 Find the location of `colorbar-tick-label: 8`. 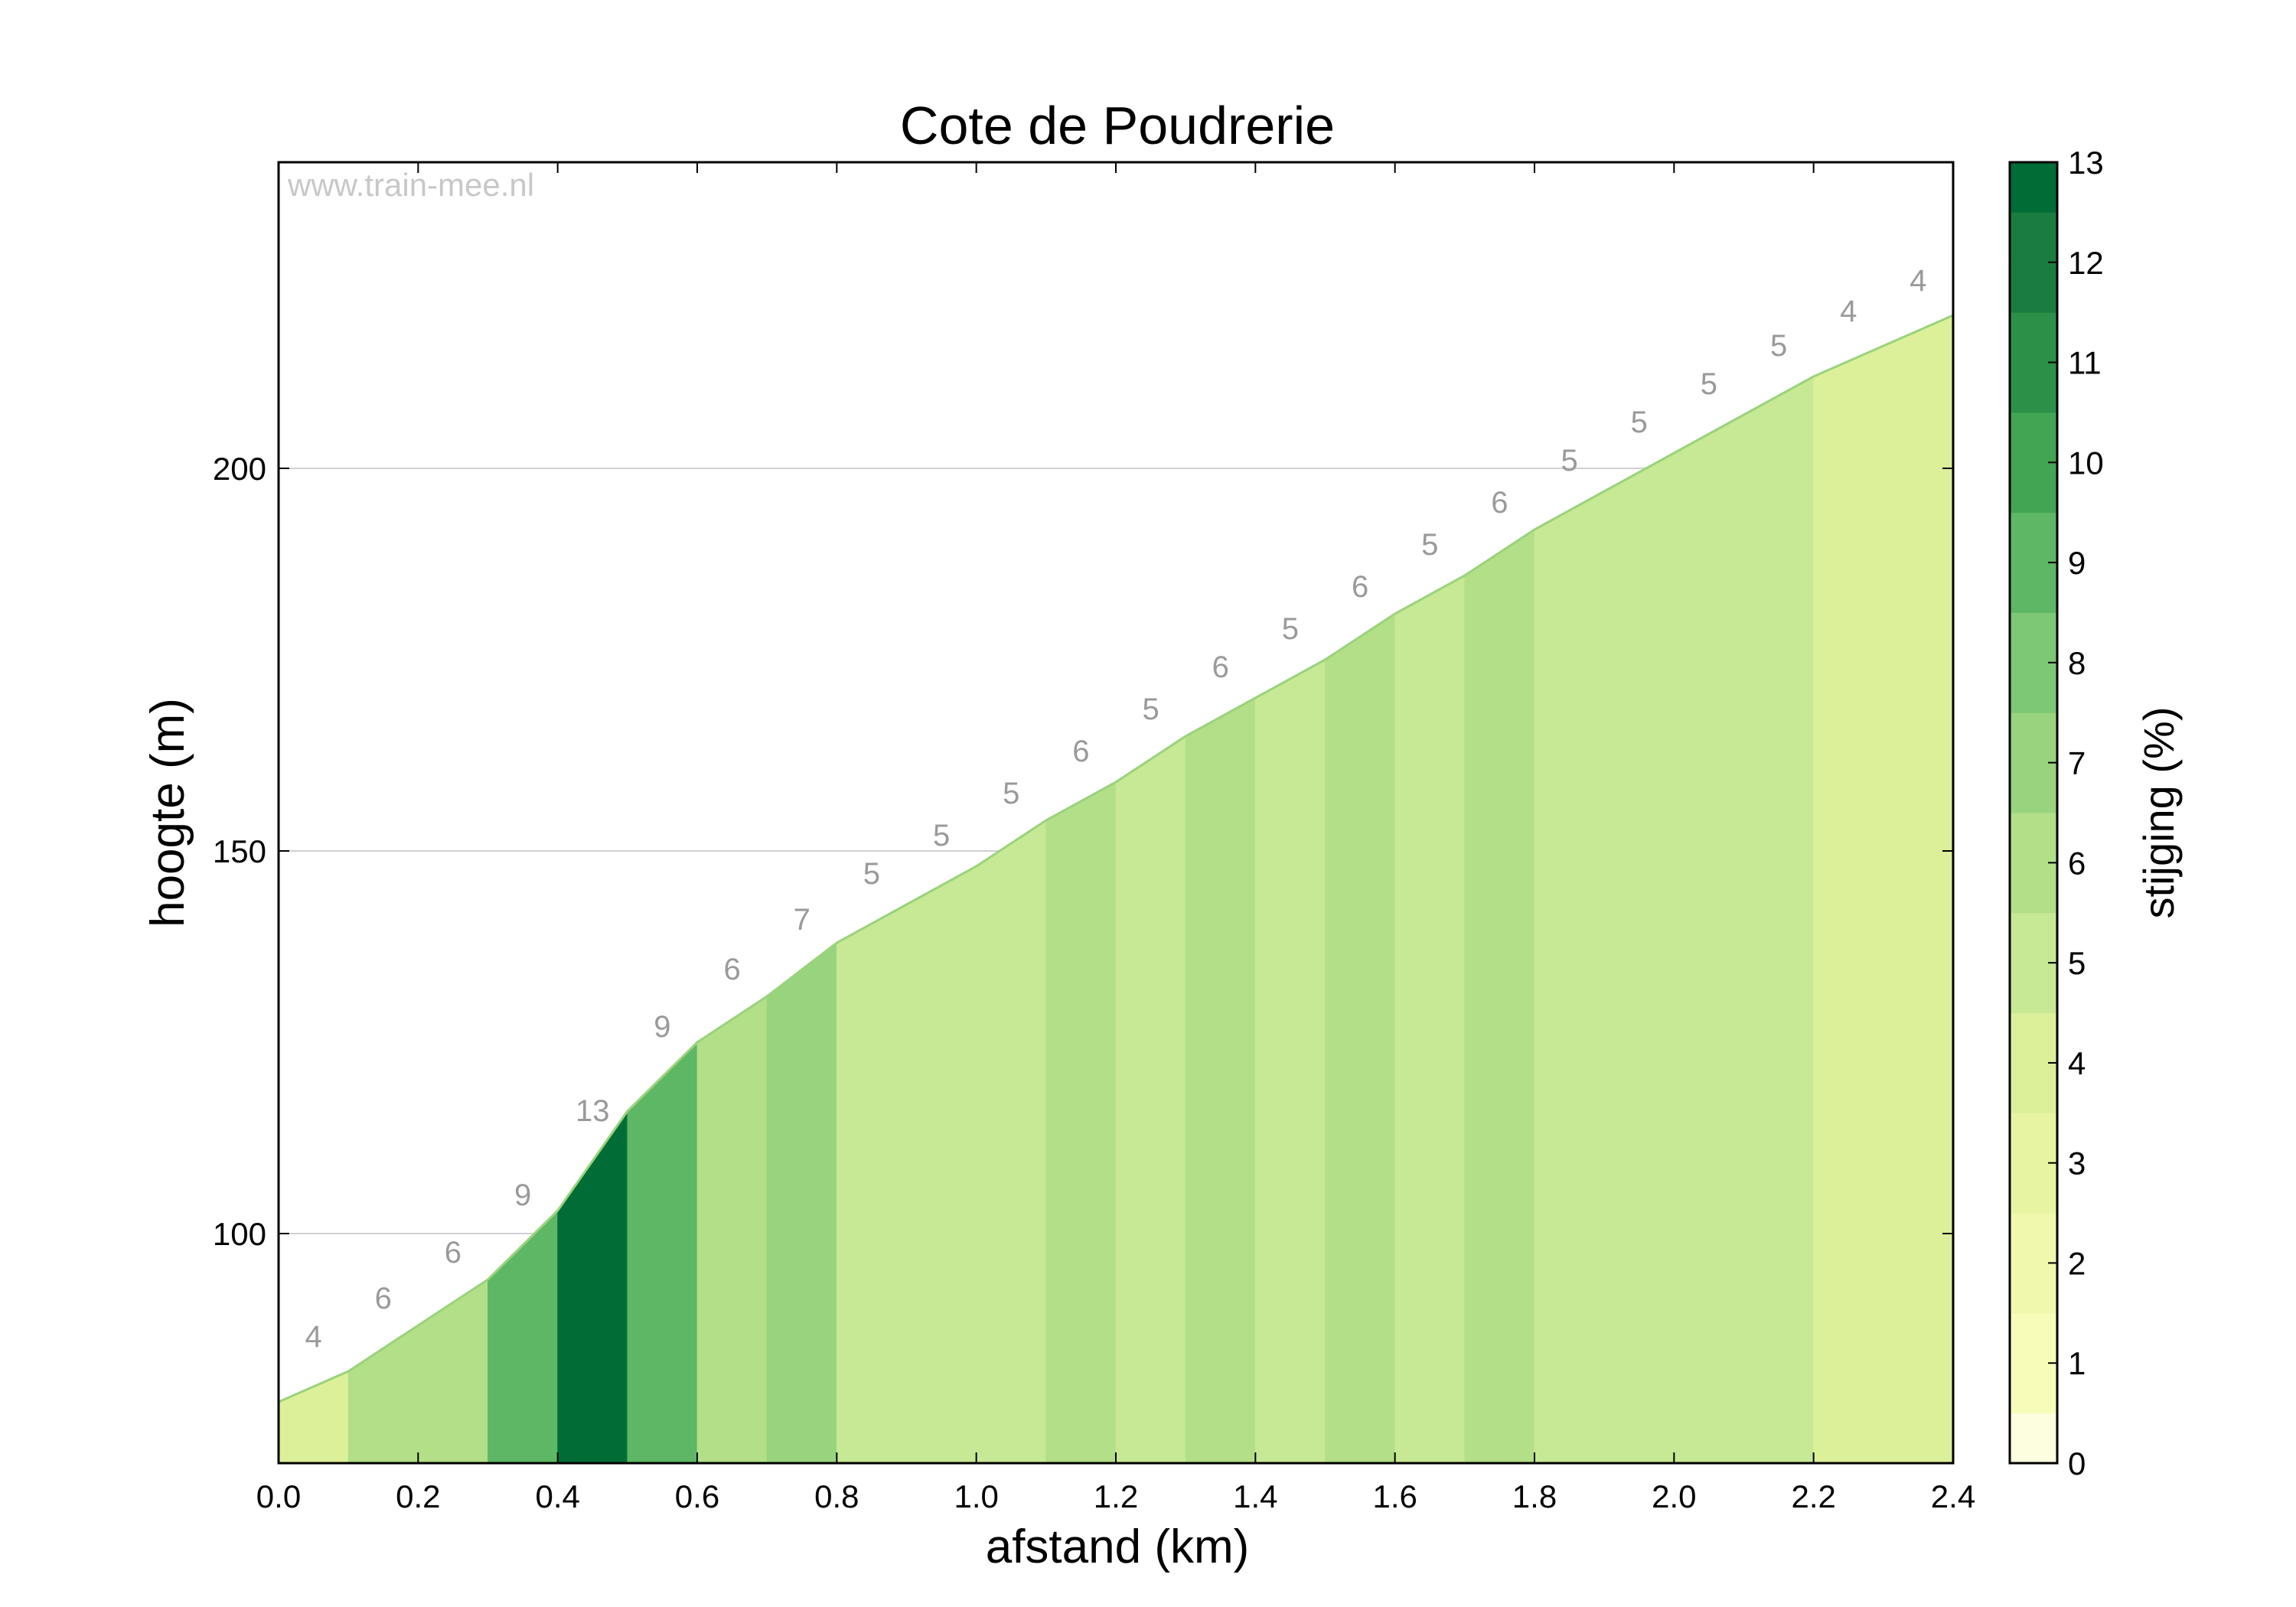

colorbar-tick-label: 8 is located at coordinates (2077, 663).